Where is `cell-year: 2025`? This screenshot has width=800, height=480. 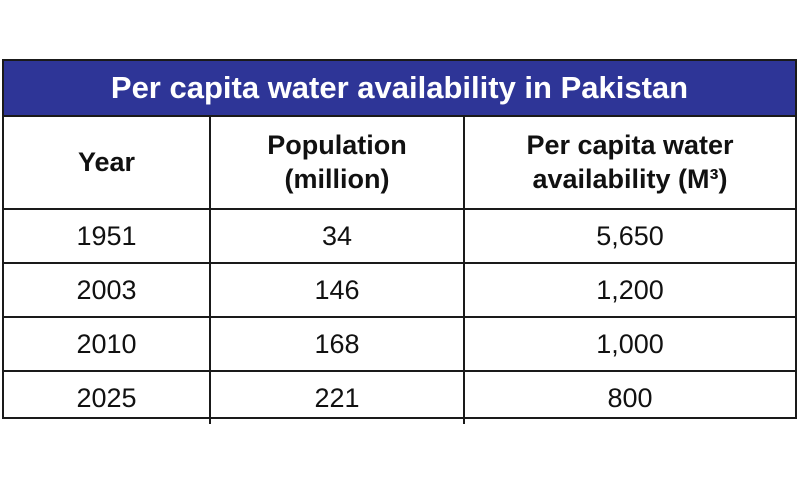
cell-year: 2025 is located at coordinates (107, 397).